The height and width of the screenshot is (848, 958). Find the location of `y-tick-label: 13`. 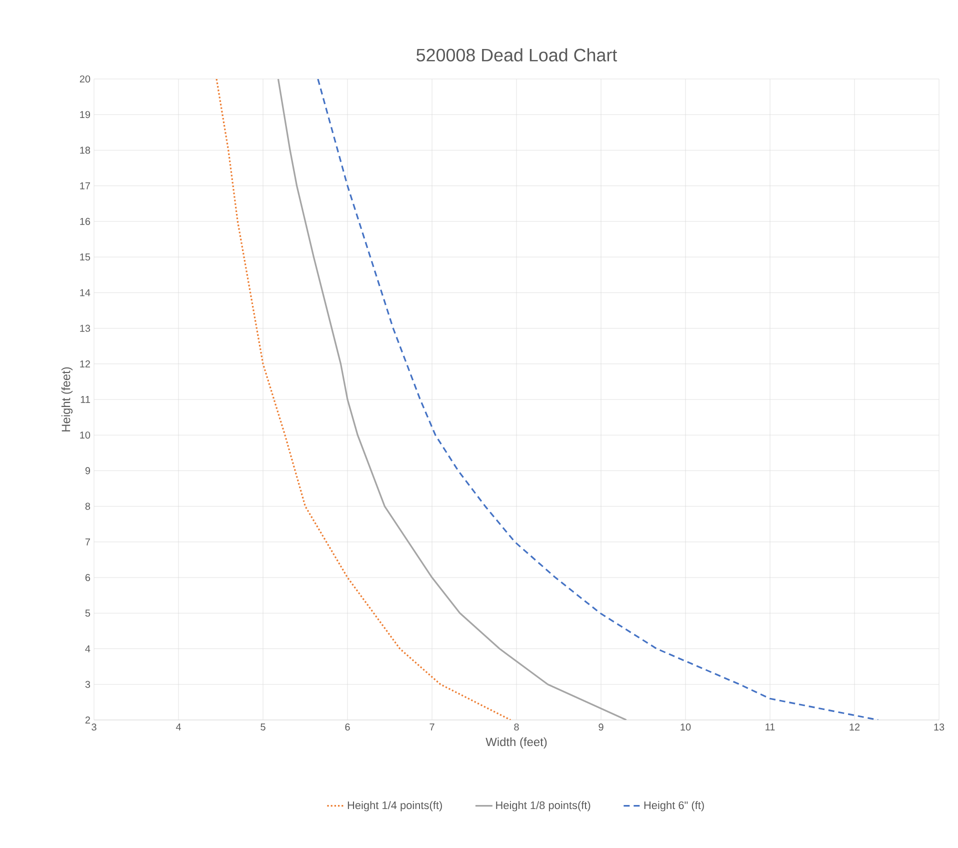

y-tick-label: 13 is located at coordinates (85, 328).